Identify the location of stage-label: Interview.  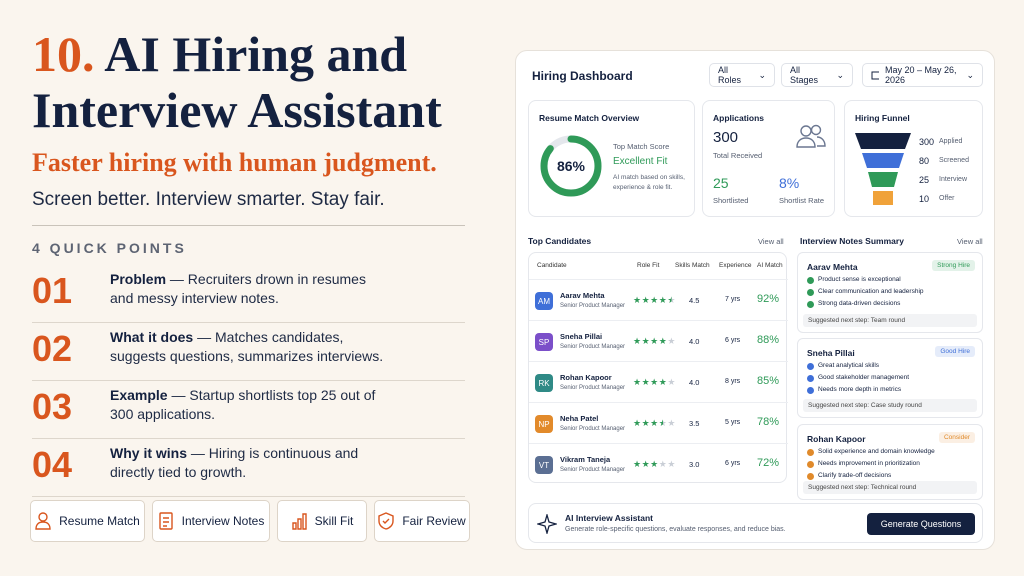
(953, 179).